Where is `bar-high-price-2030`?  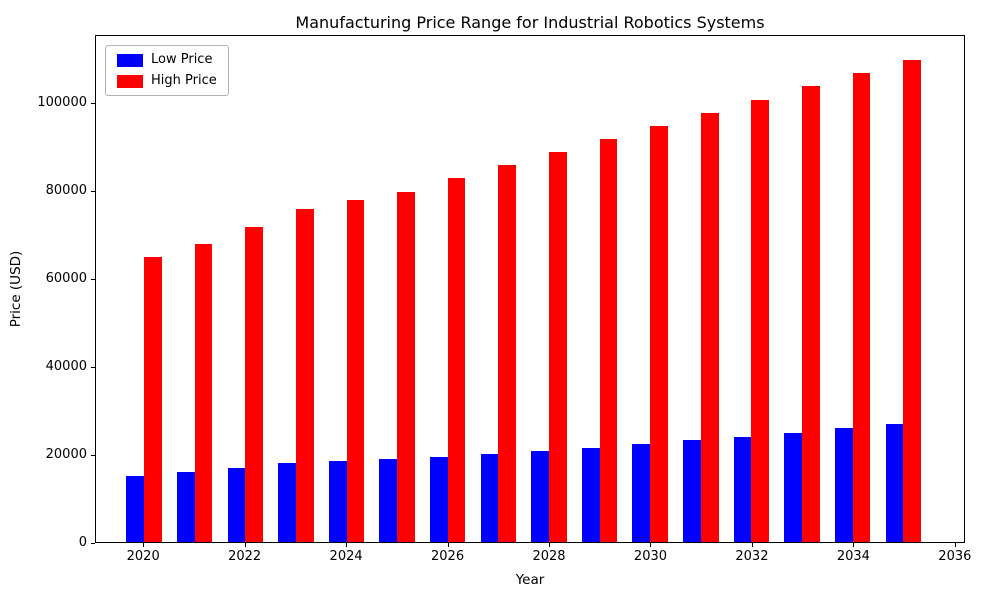 bar-high-price-2030 is located at coordinates (659, 333).